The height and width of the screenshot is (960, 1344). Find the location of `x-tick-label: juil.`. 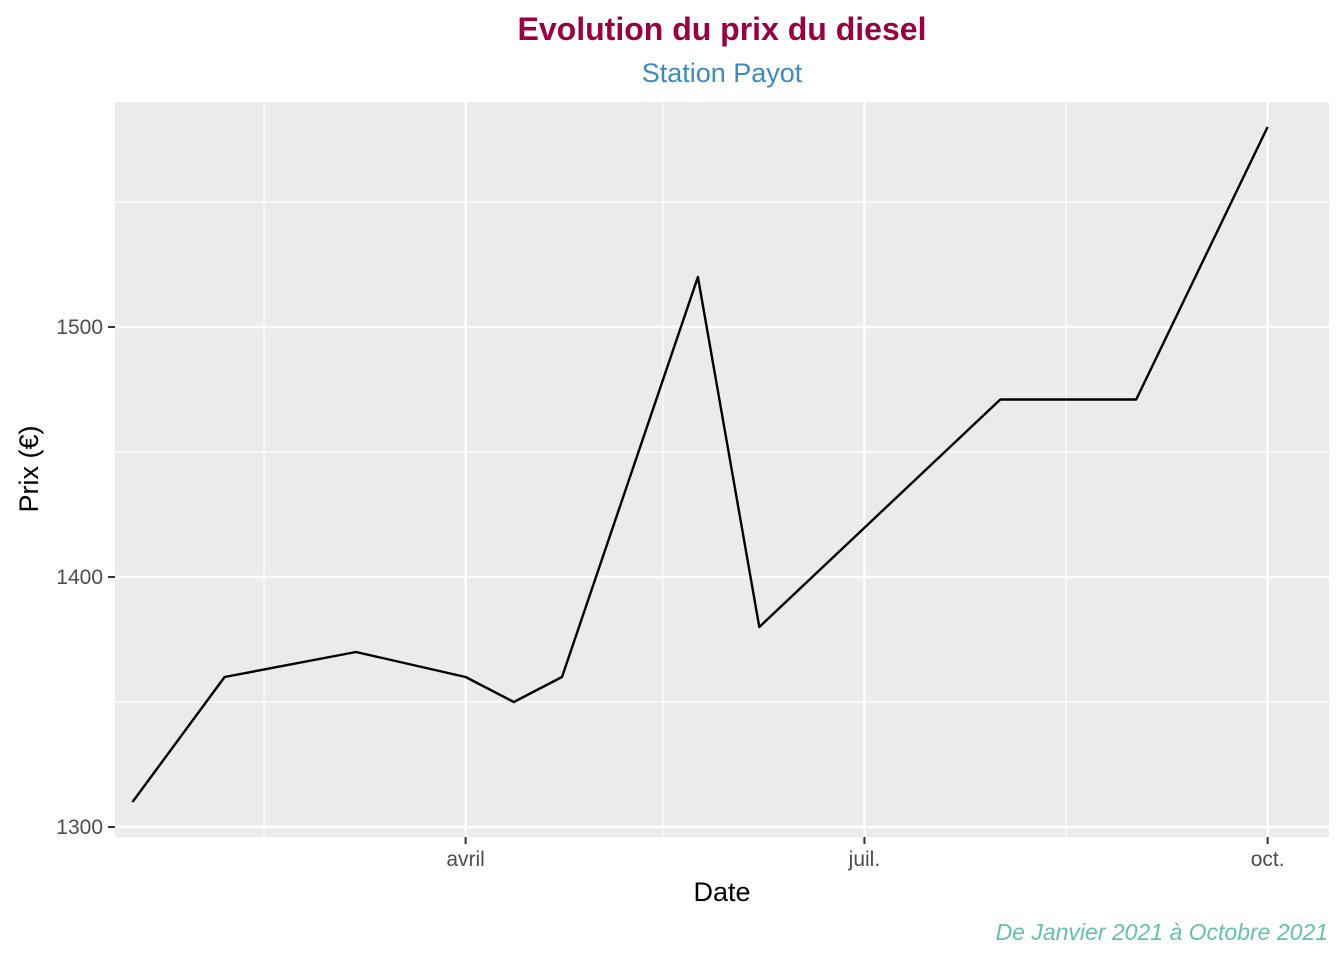

x-tick-label: juil. is located at coordinates (864, 859).